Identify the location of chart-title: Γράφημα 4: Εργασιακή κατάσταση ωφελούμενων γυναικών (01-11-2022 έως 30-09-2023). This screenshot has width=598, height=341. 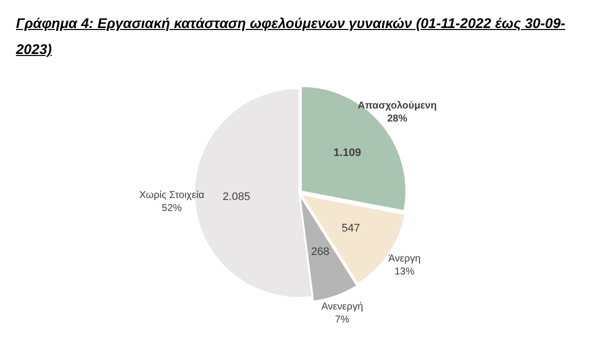
(291, 36).